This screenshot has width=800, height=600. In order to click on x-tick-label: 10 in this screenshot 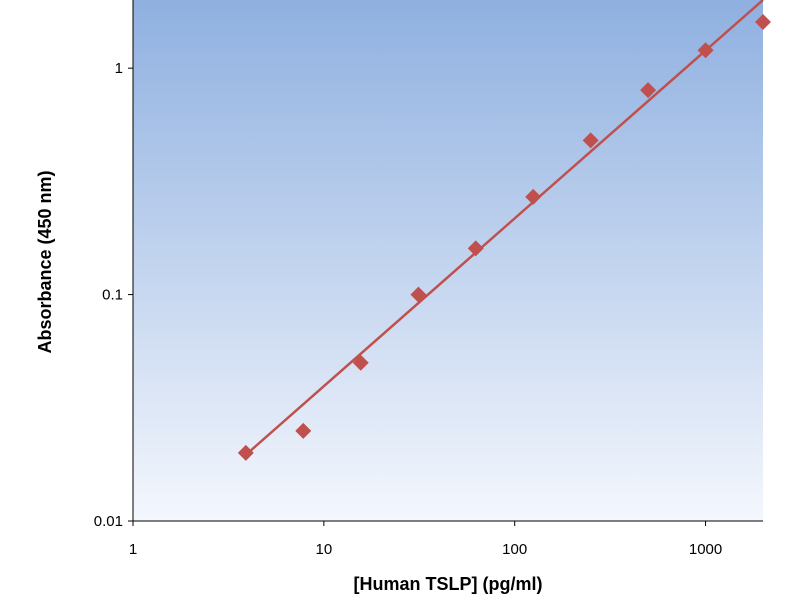, I will do `click(324, 549)`.